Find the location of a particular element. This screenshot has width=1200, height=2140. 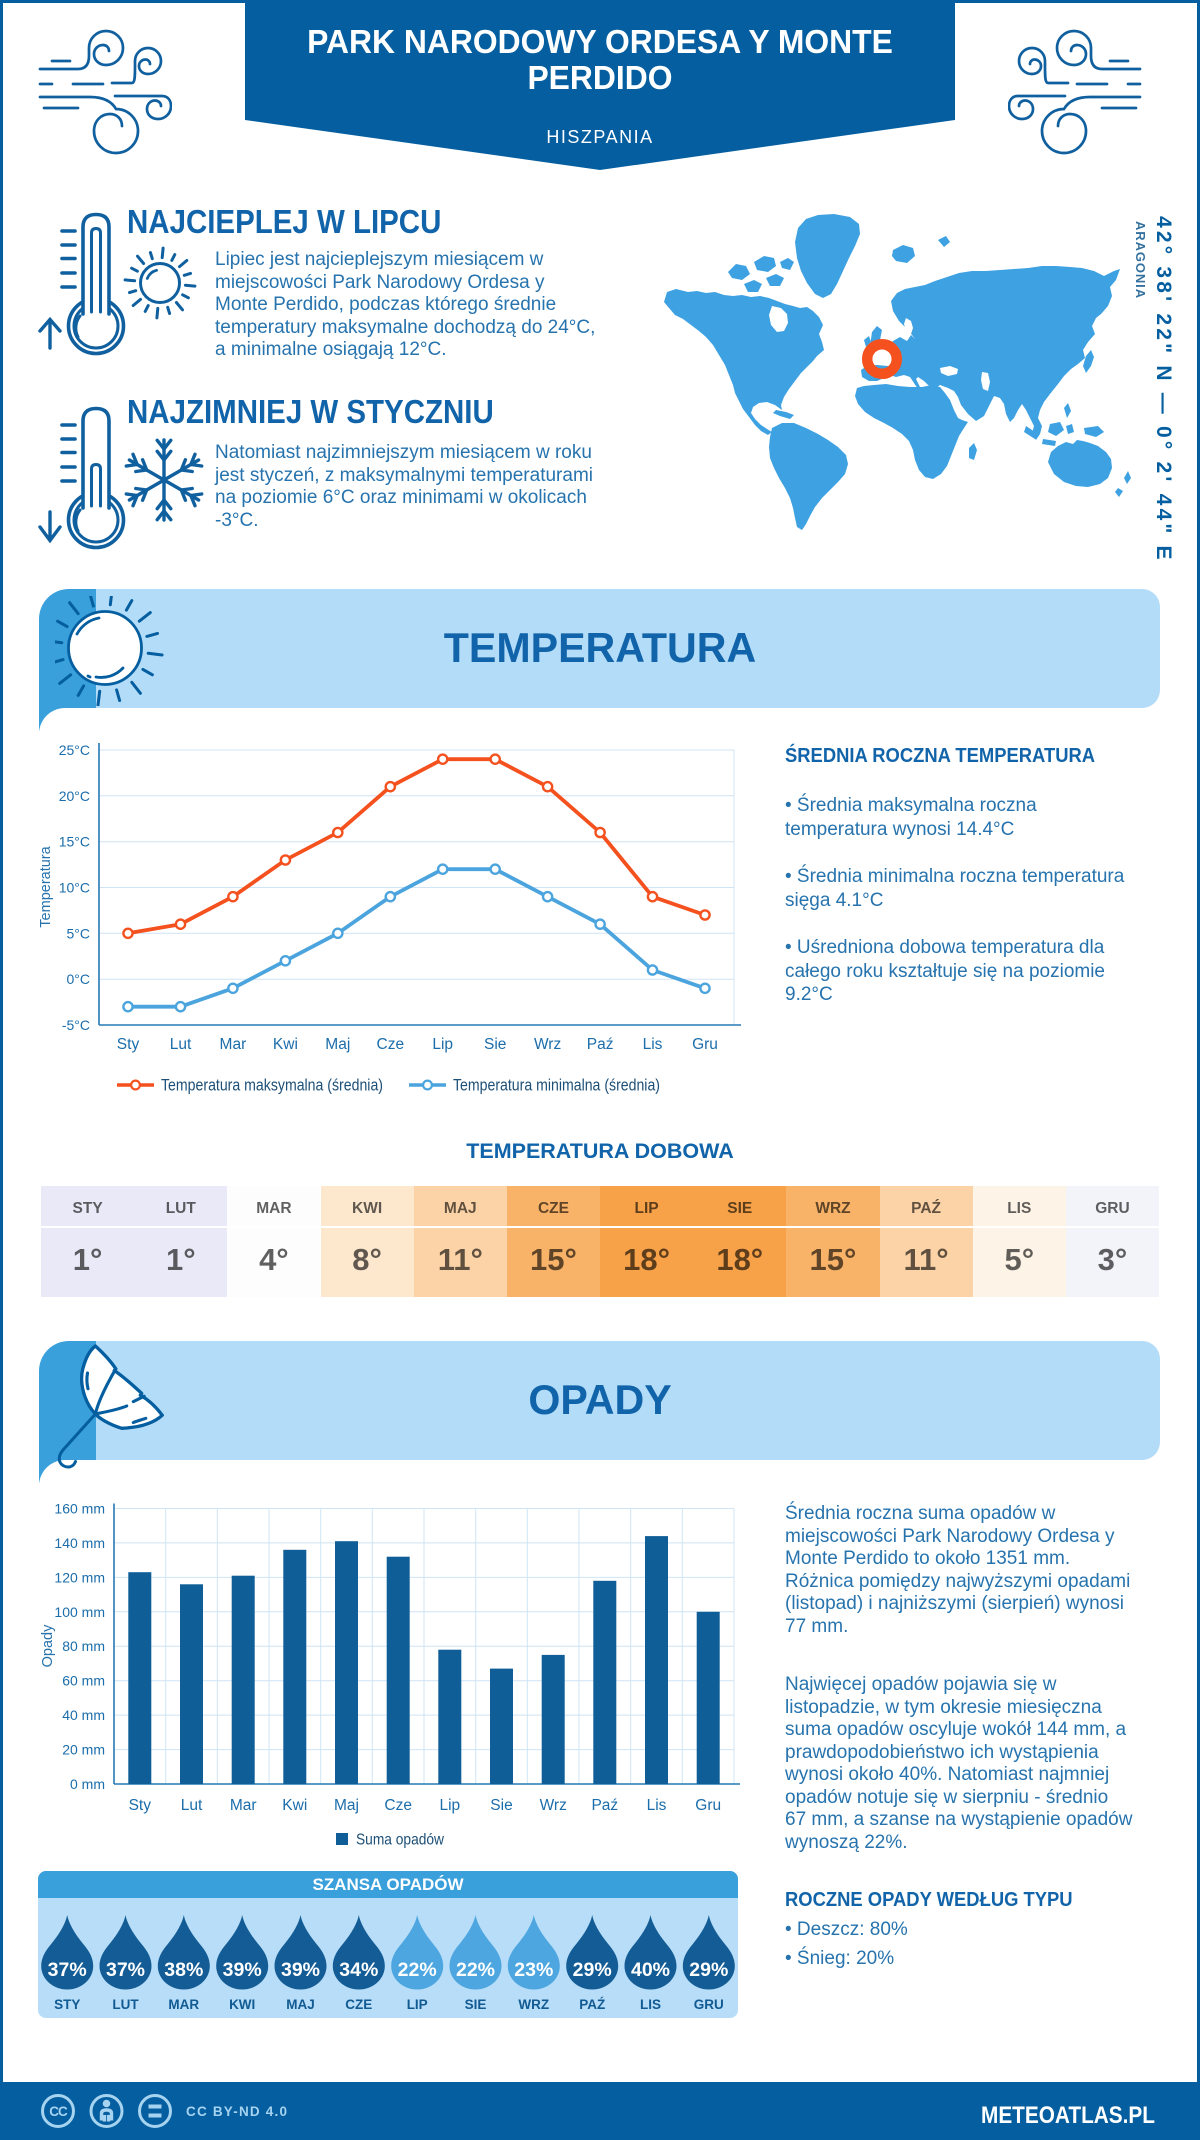

svg-text: Suma opadów is located at coordinates (400, 1840).